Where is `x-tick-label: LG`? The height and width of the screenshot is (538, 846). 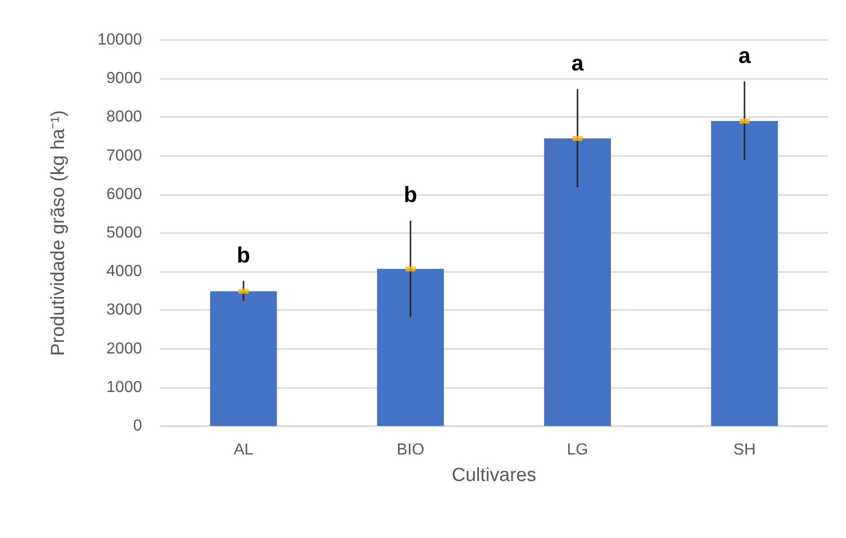 x-tick-label: LG is located at coordinates (577, 450).